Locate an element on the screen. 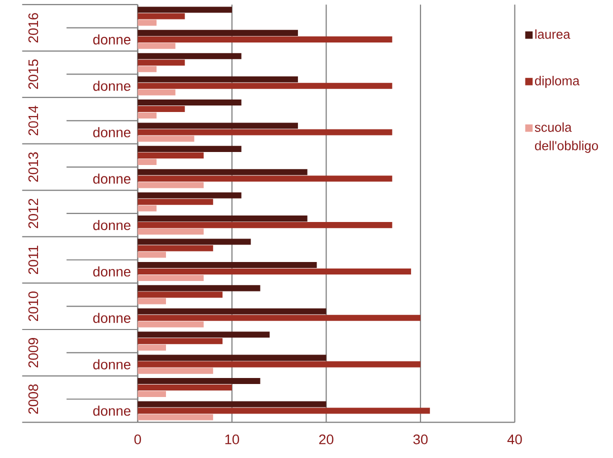 This screenshot has height=458, width=613. text: 2012 is located at coordinates (33, 213).